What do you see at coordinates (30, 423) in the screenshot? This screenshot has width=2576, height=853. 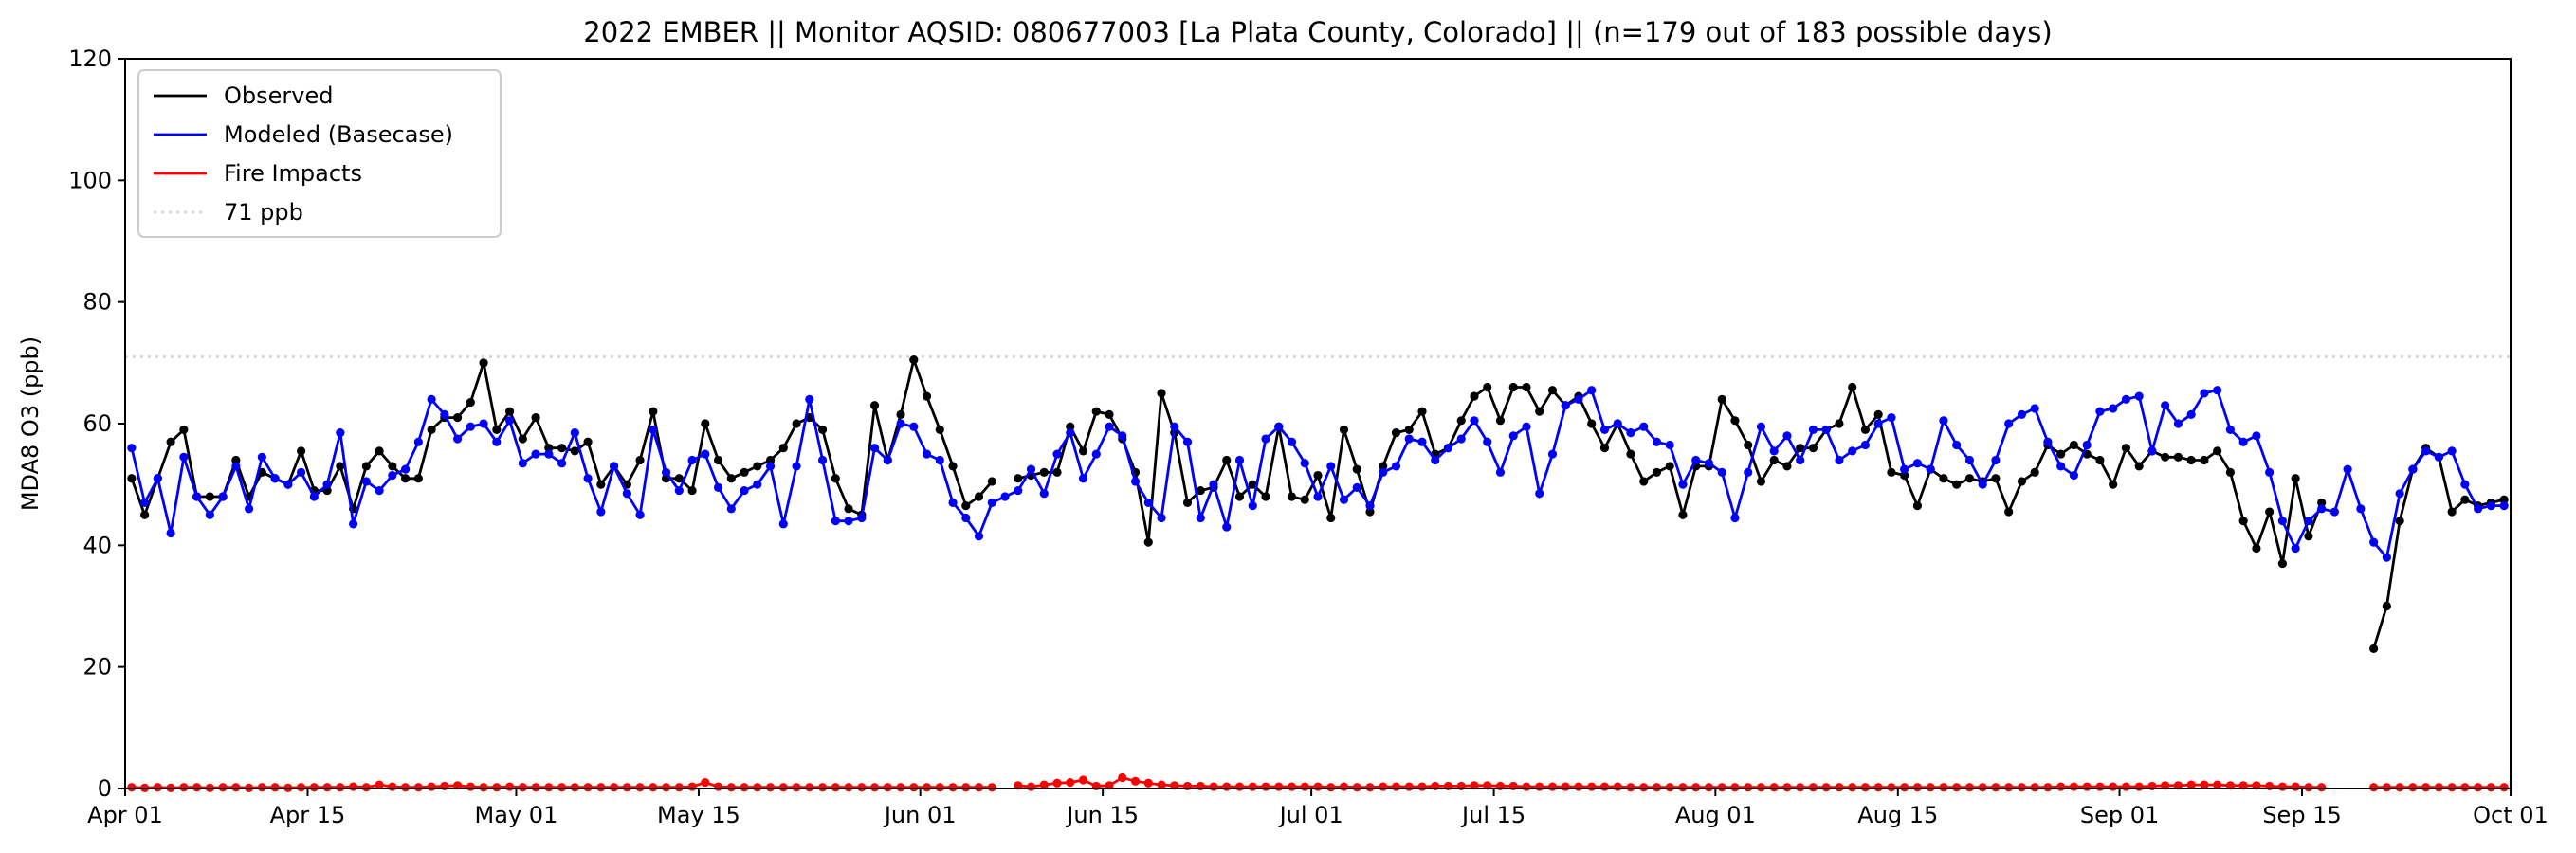 I see `y-axis-label: MDA8 O3 (ppb)` at bounding box center [30, 423].